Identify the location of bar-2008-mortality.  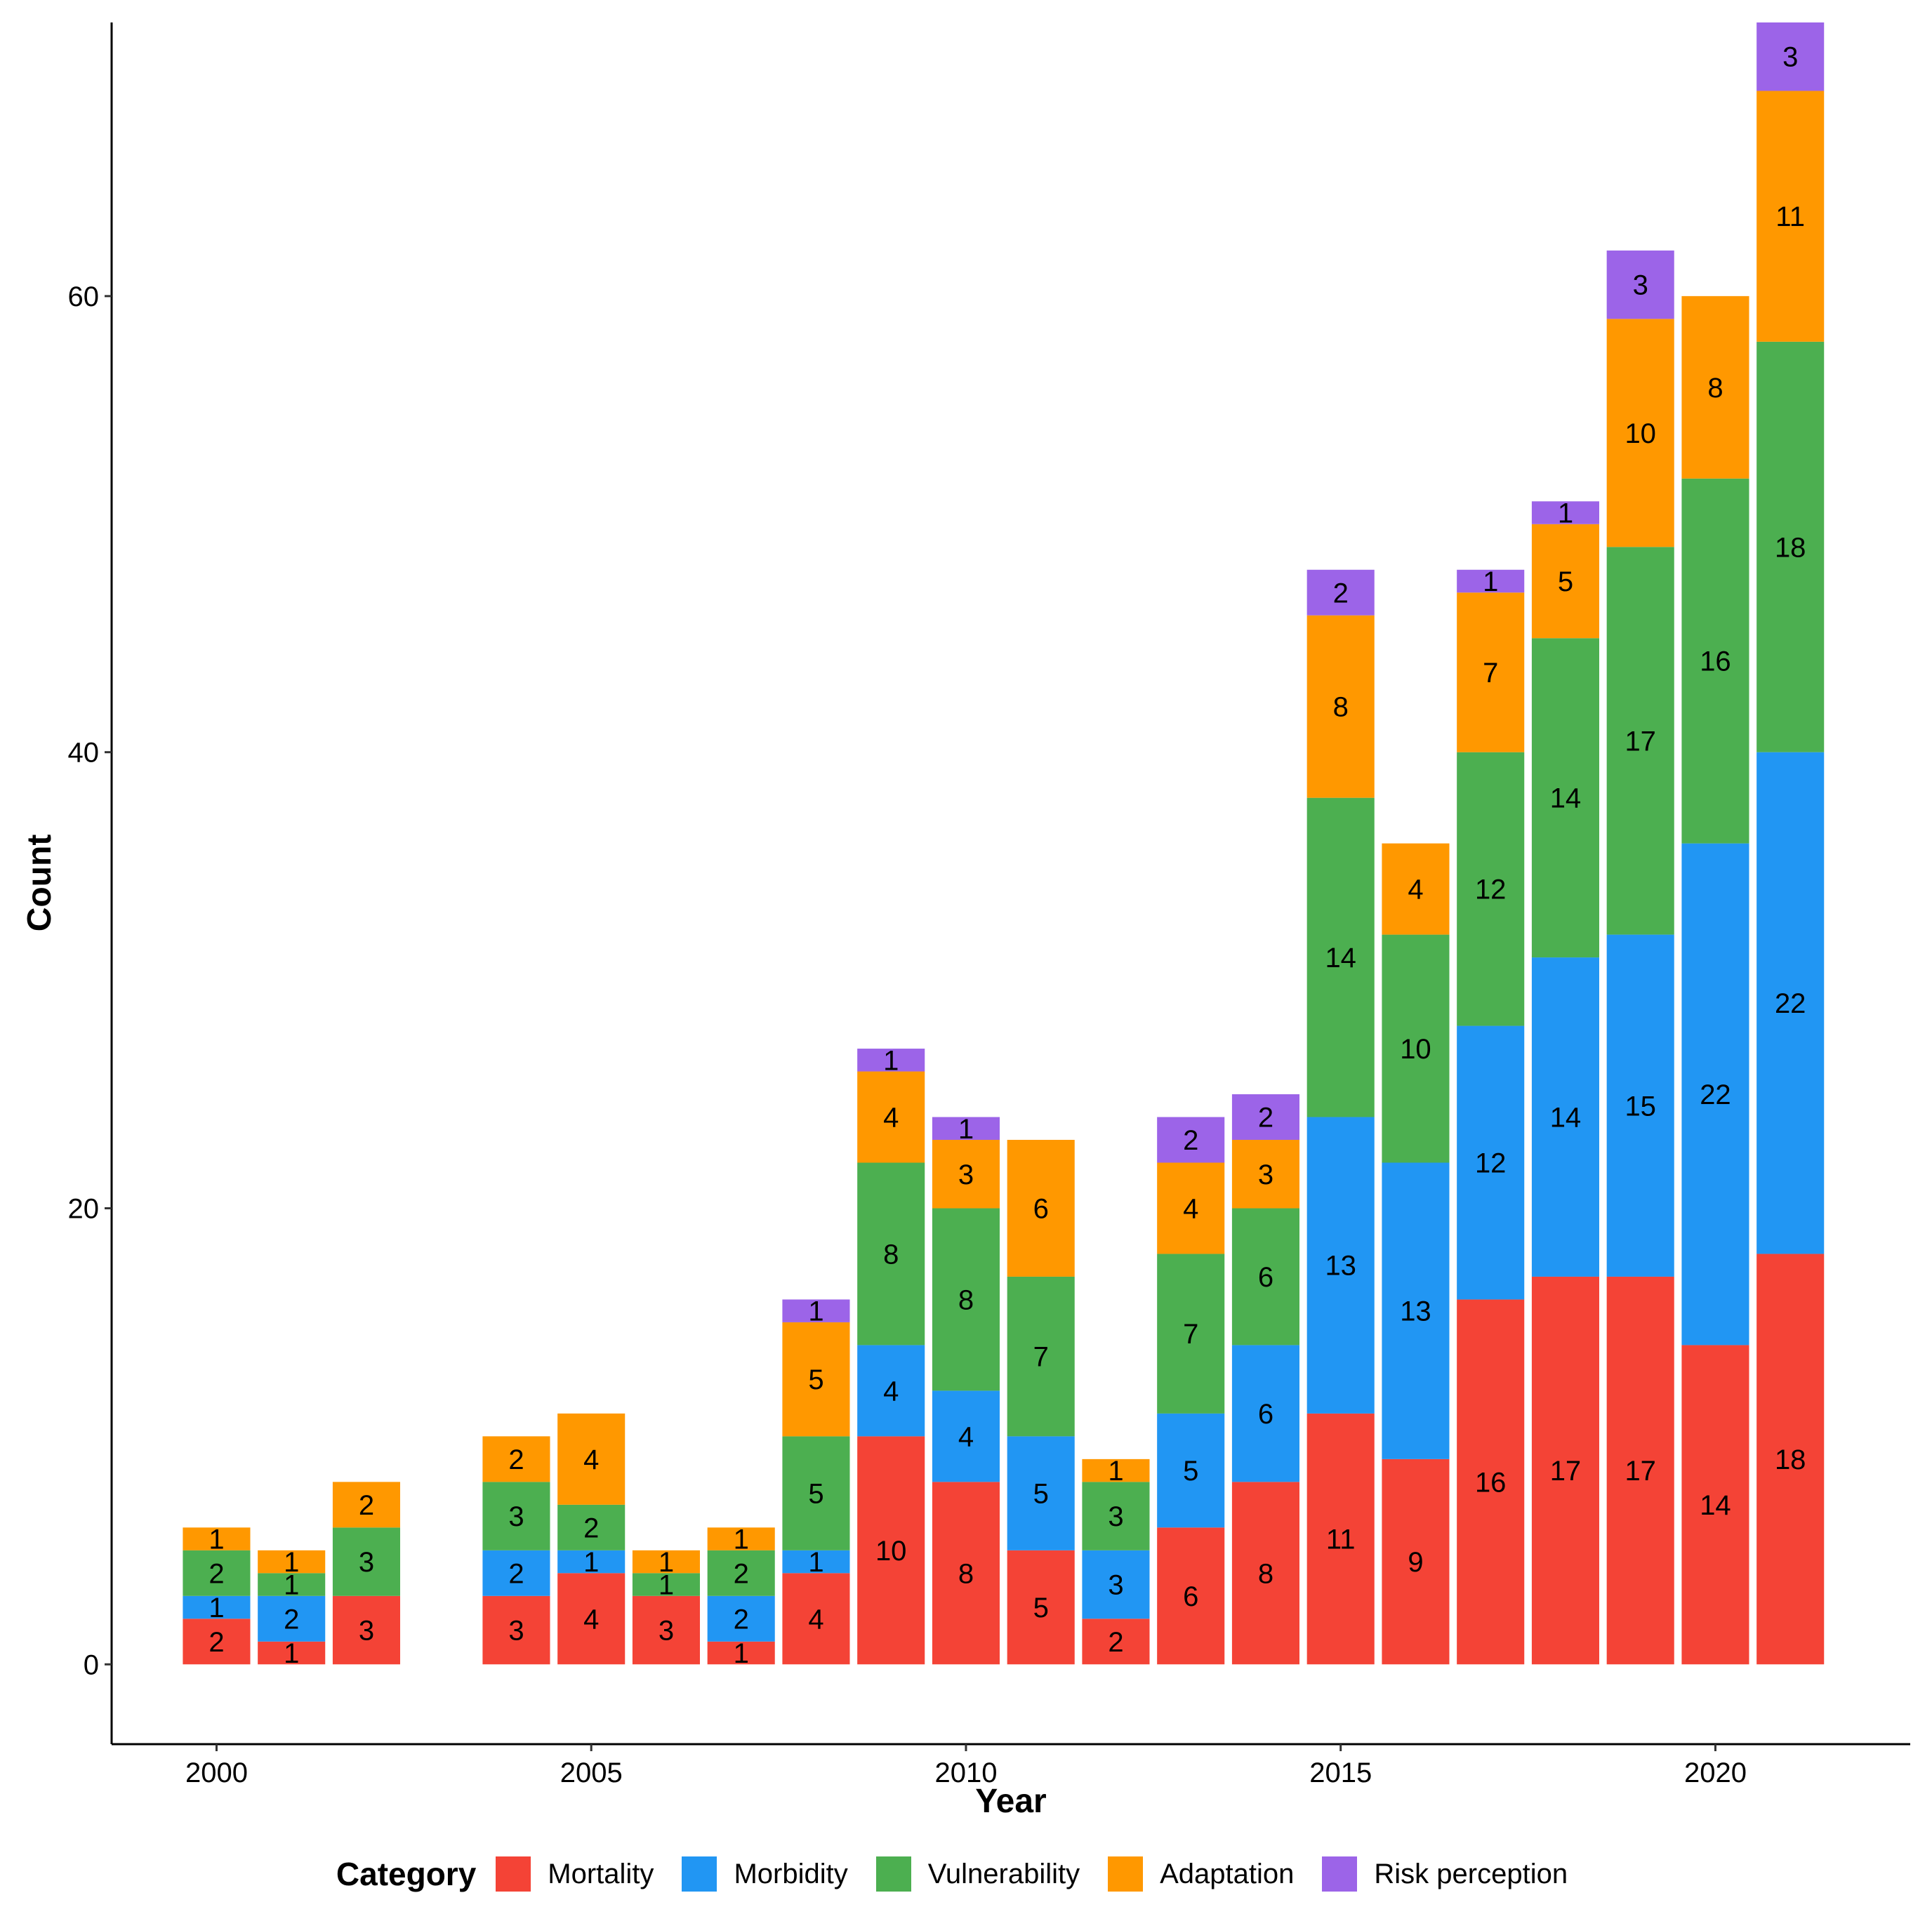
(816, 1619).